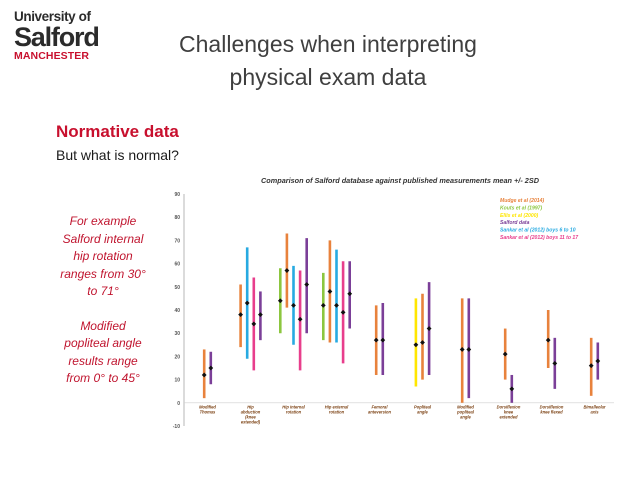 The height and width of the screenshot is (479, 638). I want to click on question-text: But what is normal?, so click(117, 155).